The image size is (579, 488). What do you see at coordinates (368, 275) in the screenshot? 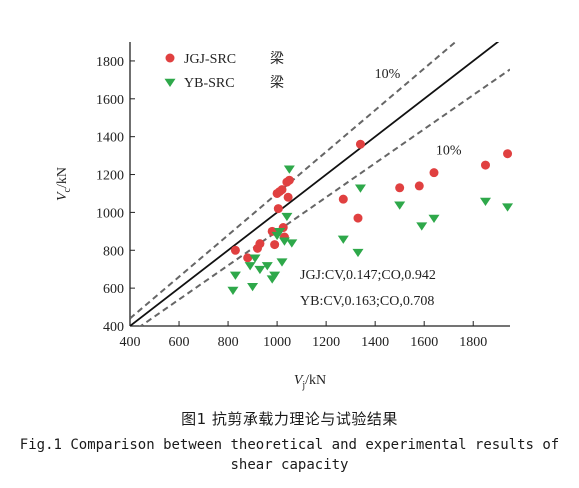
I see `stats-annotation: JGJ:CV,0.147;CO,0.942` at bounding box center [368, 275].